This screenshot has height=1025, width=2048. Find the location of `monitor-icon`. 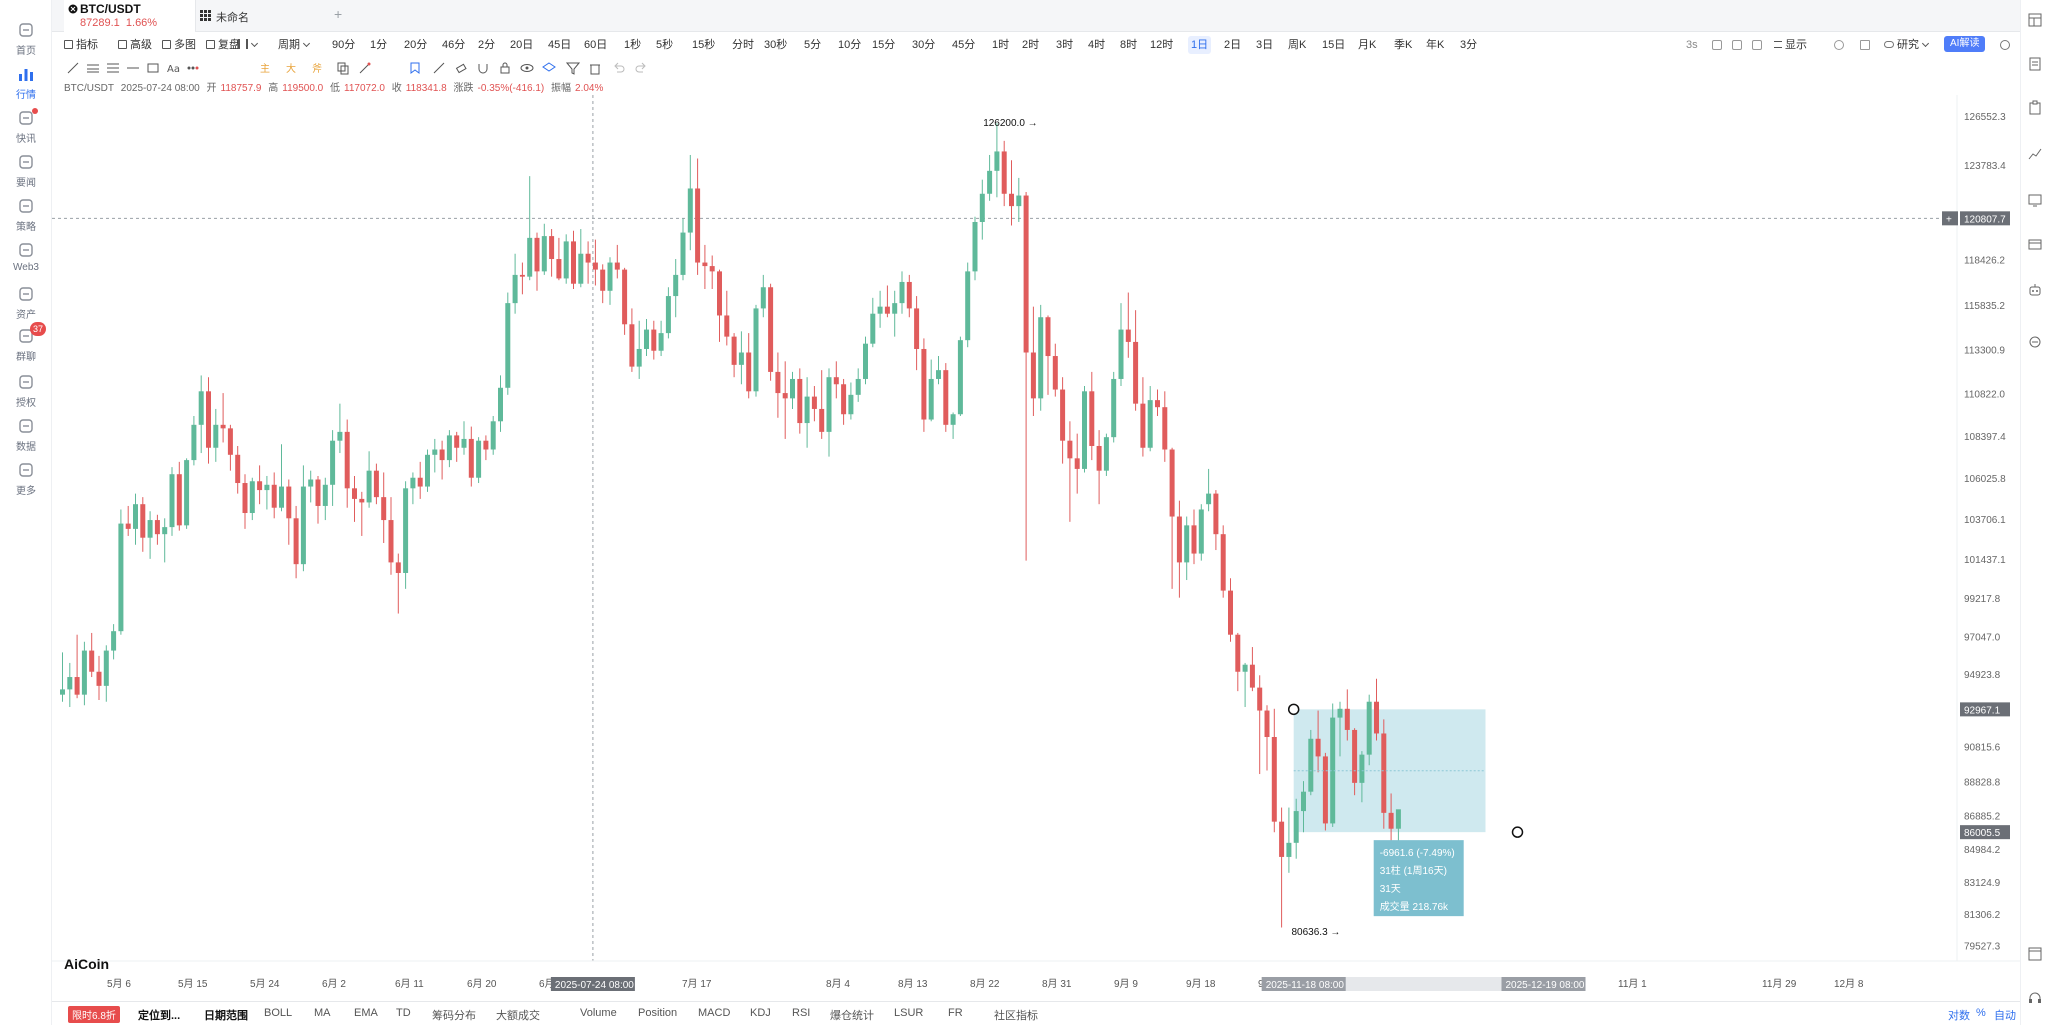

monitor-icon is located at coordinates (2035, 200).